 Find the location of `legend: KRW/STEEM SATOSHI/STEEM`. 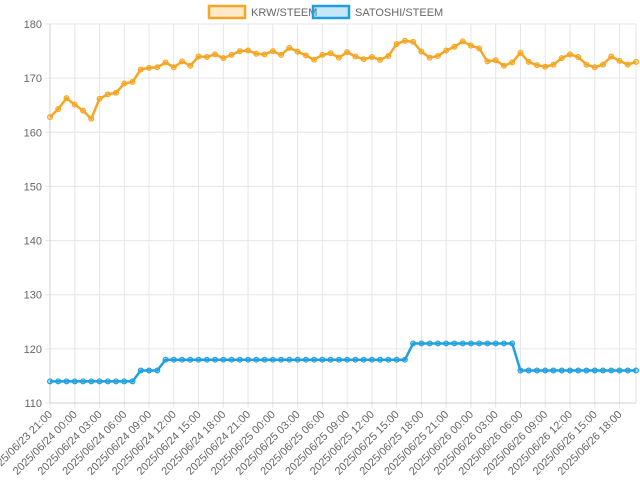

legend: KRW/STEEM SATOSHI/STEEM is located at coordinates (325, 12).